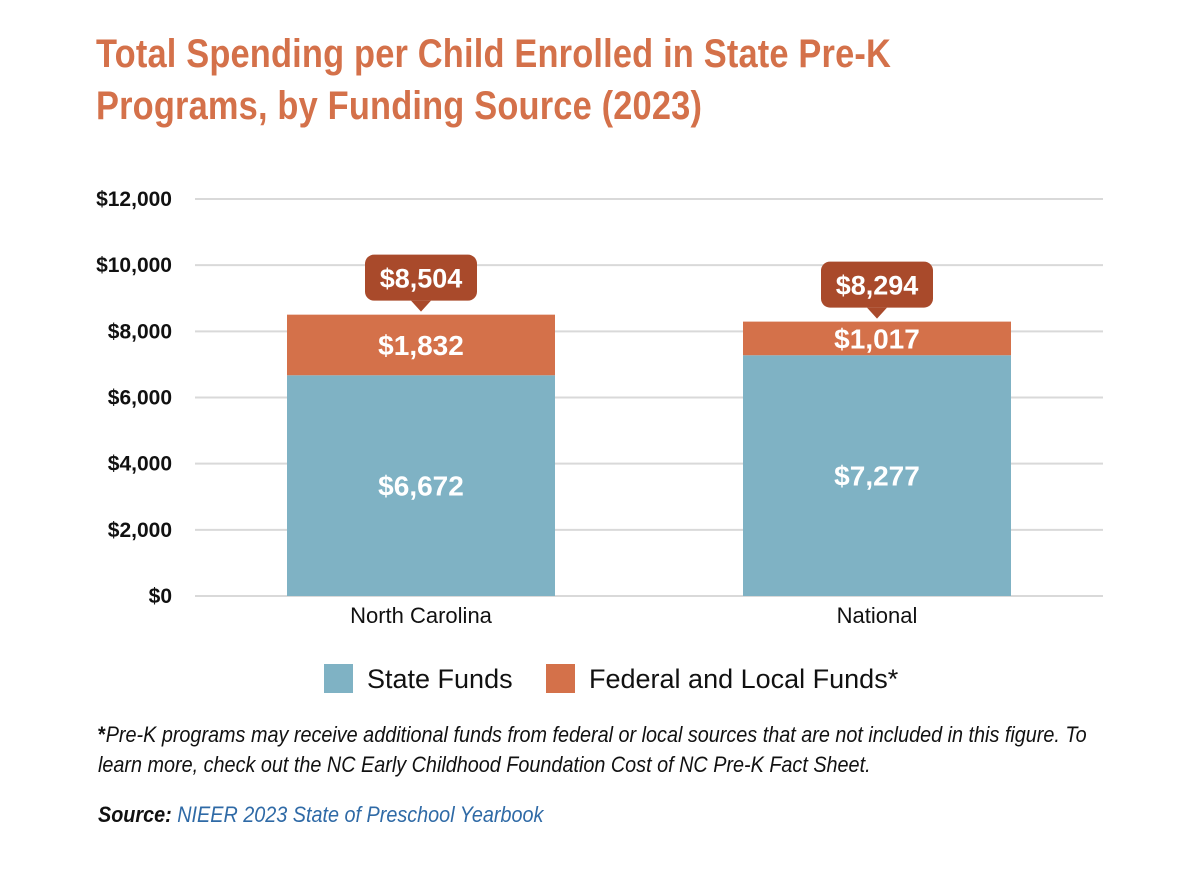 This screenshot has height=889, width=1200. Describe the element at coordinates (160, 596) in the screenshot. I see `y-tick-label: $0` at that location.